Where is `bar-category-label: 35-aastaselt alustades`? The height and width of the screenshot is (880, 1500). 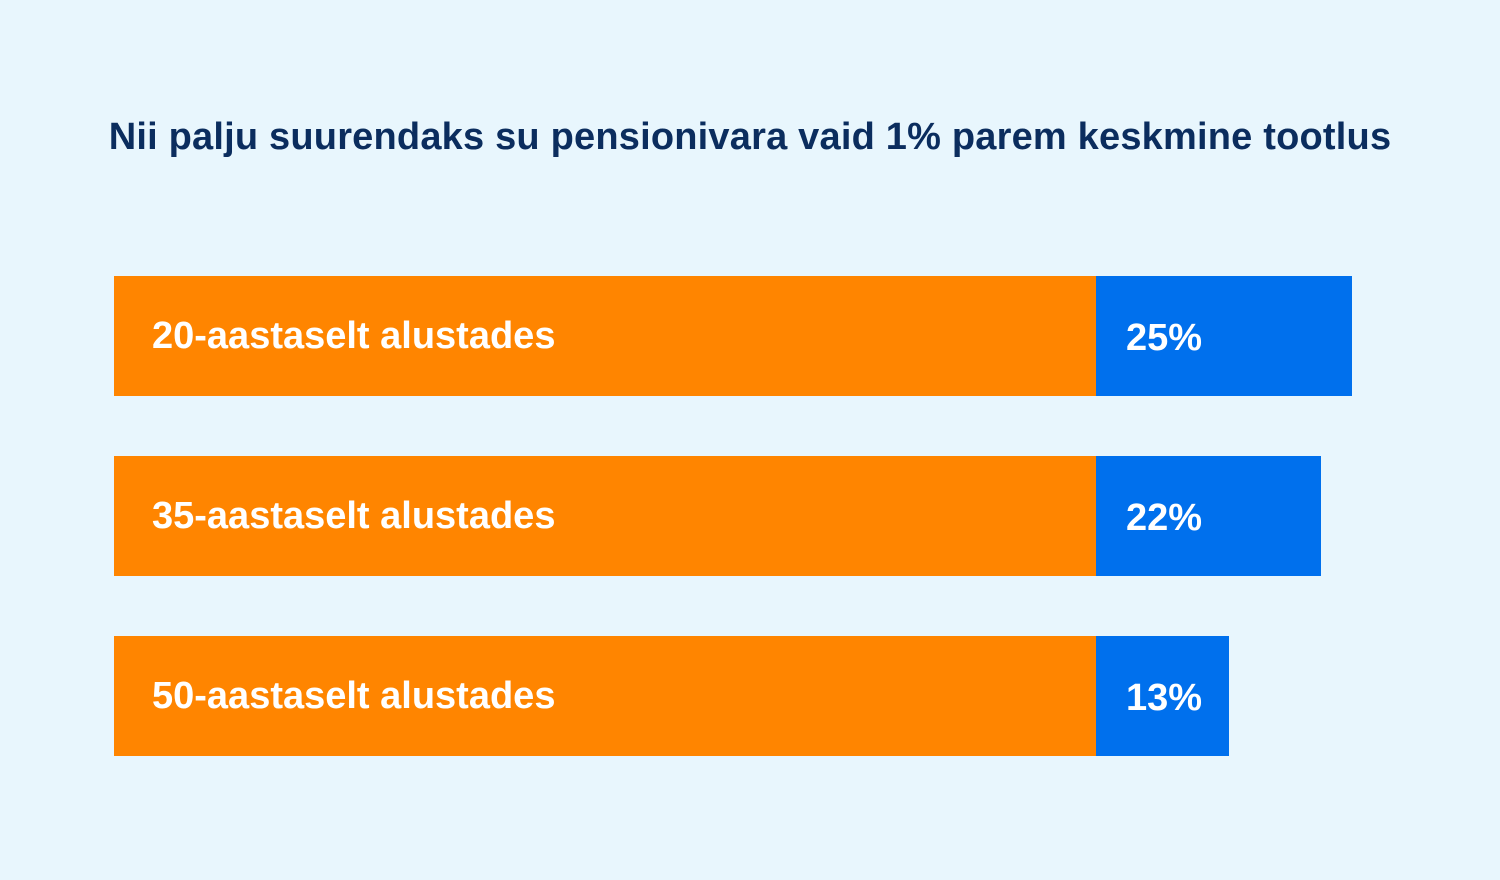 bar-category-label: 35-aastaselt alustades is located at coordinates (354, 516).